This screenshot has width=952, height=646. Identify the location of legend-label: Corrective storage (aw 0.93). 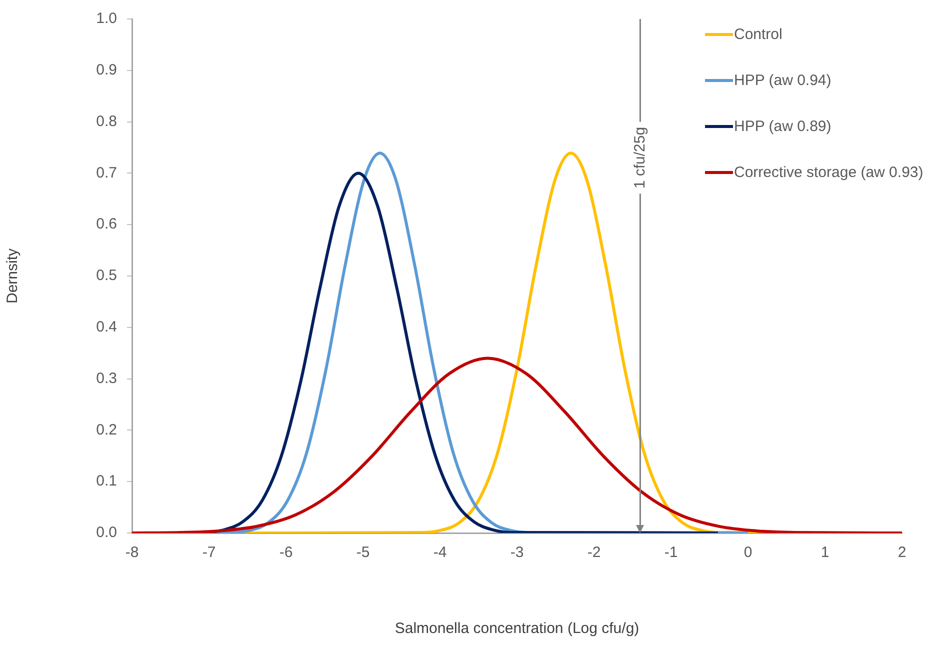
(829, 172).